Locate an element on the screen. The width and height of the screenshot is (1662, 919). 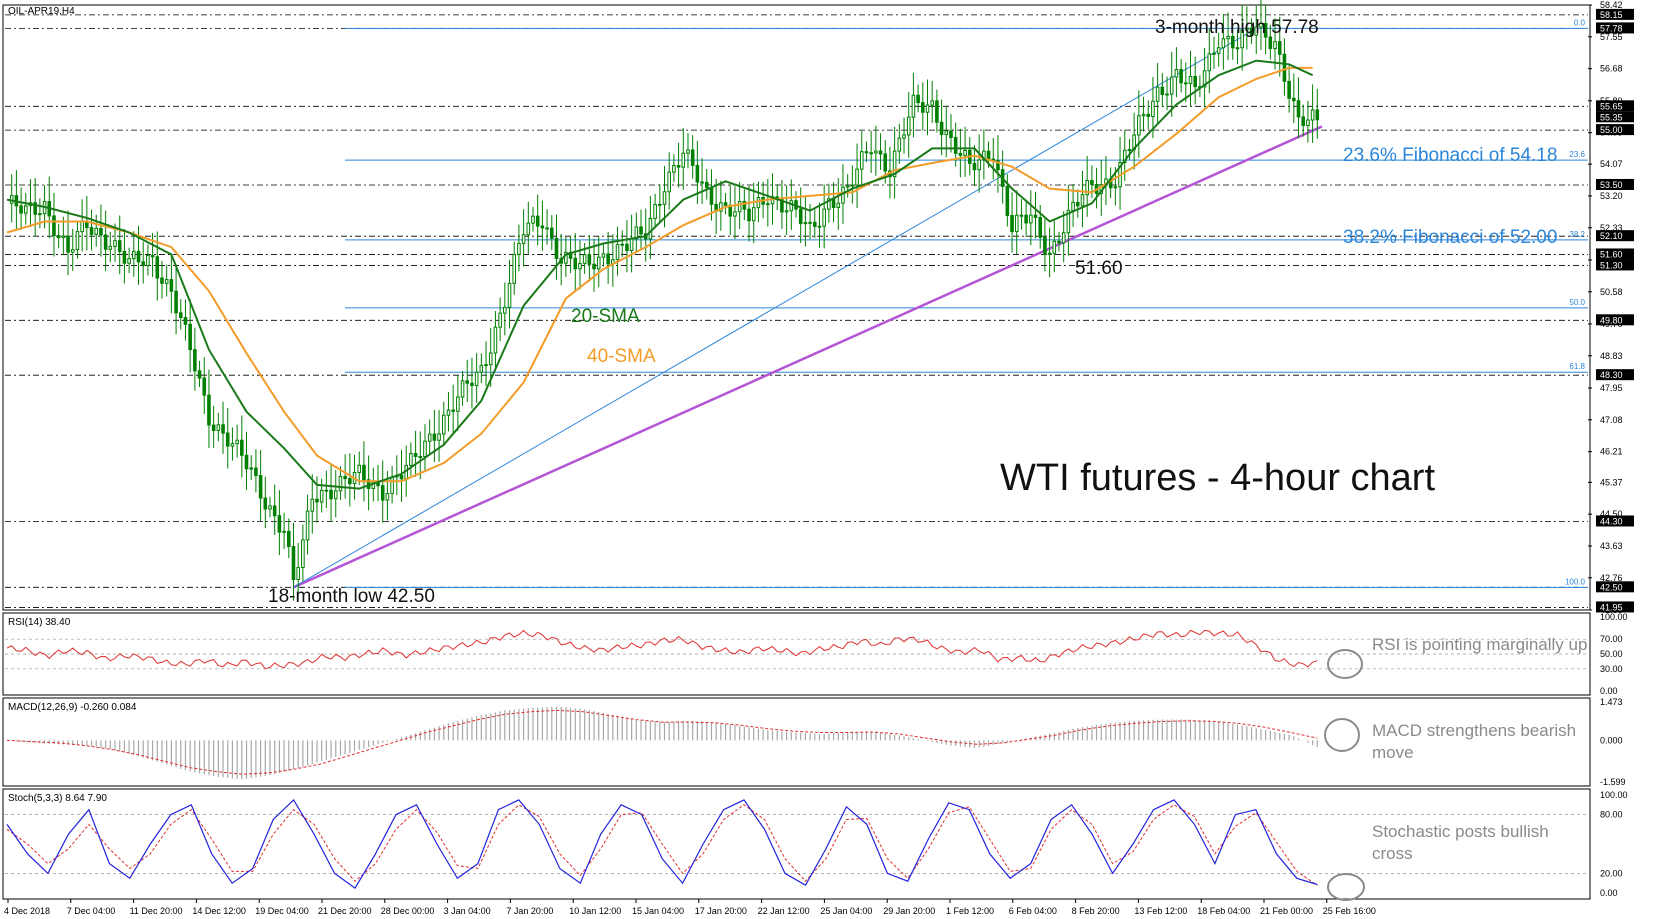
rsi-note-box: RSI is pointing marginally up is located at coordinates (1479, 644).